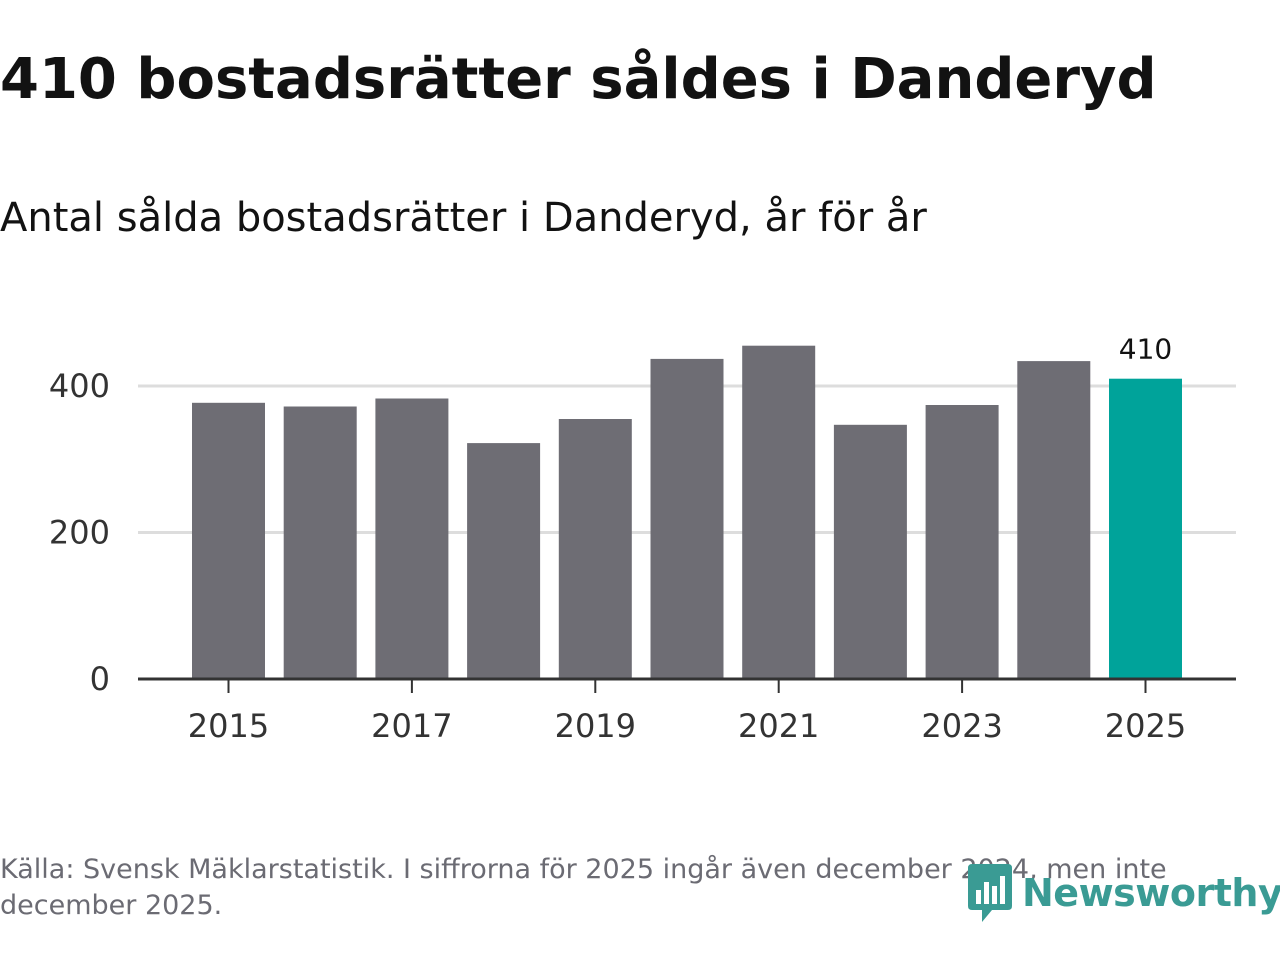  What do you see at coordinates (870, 551) in the screenshot?
I see `bar-2022` at bounding box center [870, 551].